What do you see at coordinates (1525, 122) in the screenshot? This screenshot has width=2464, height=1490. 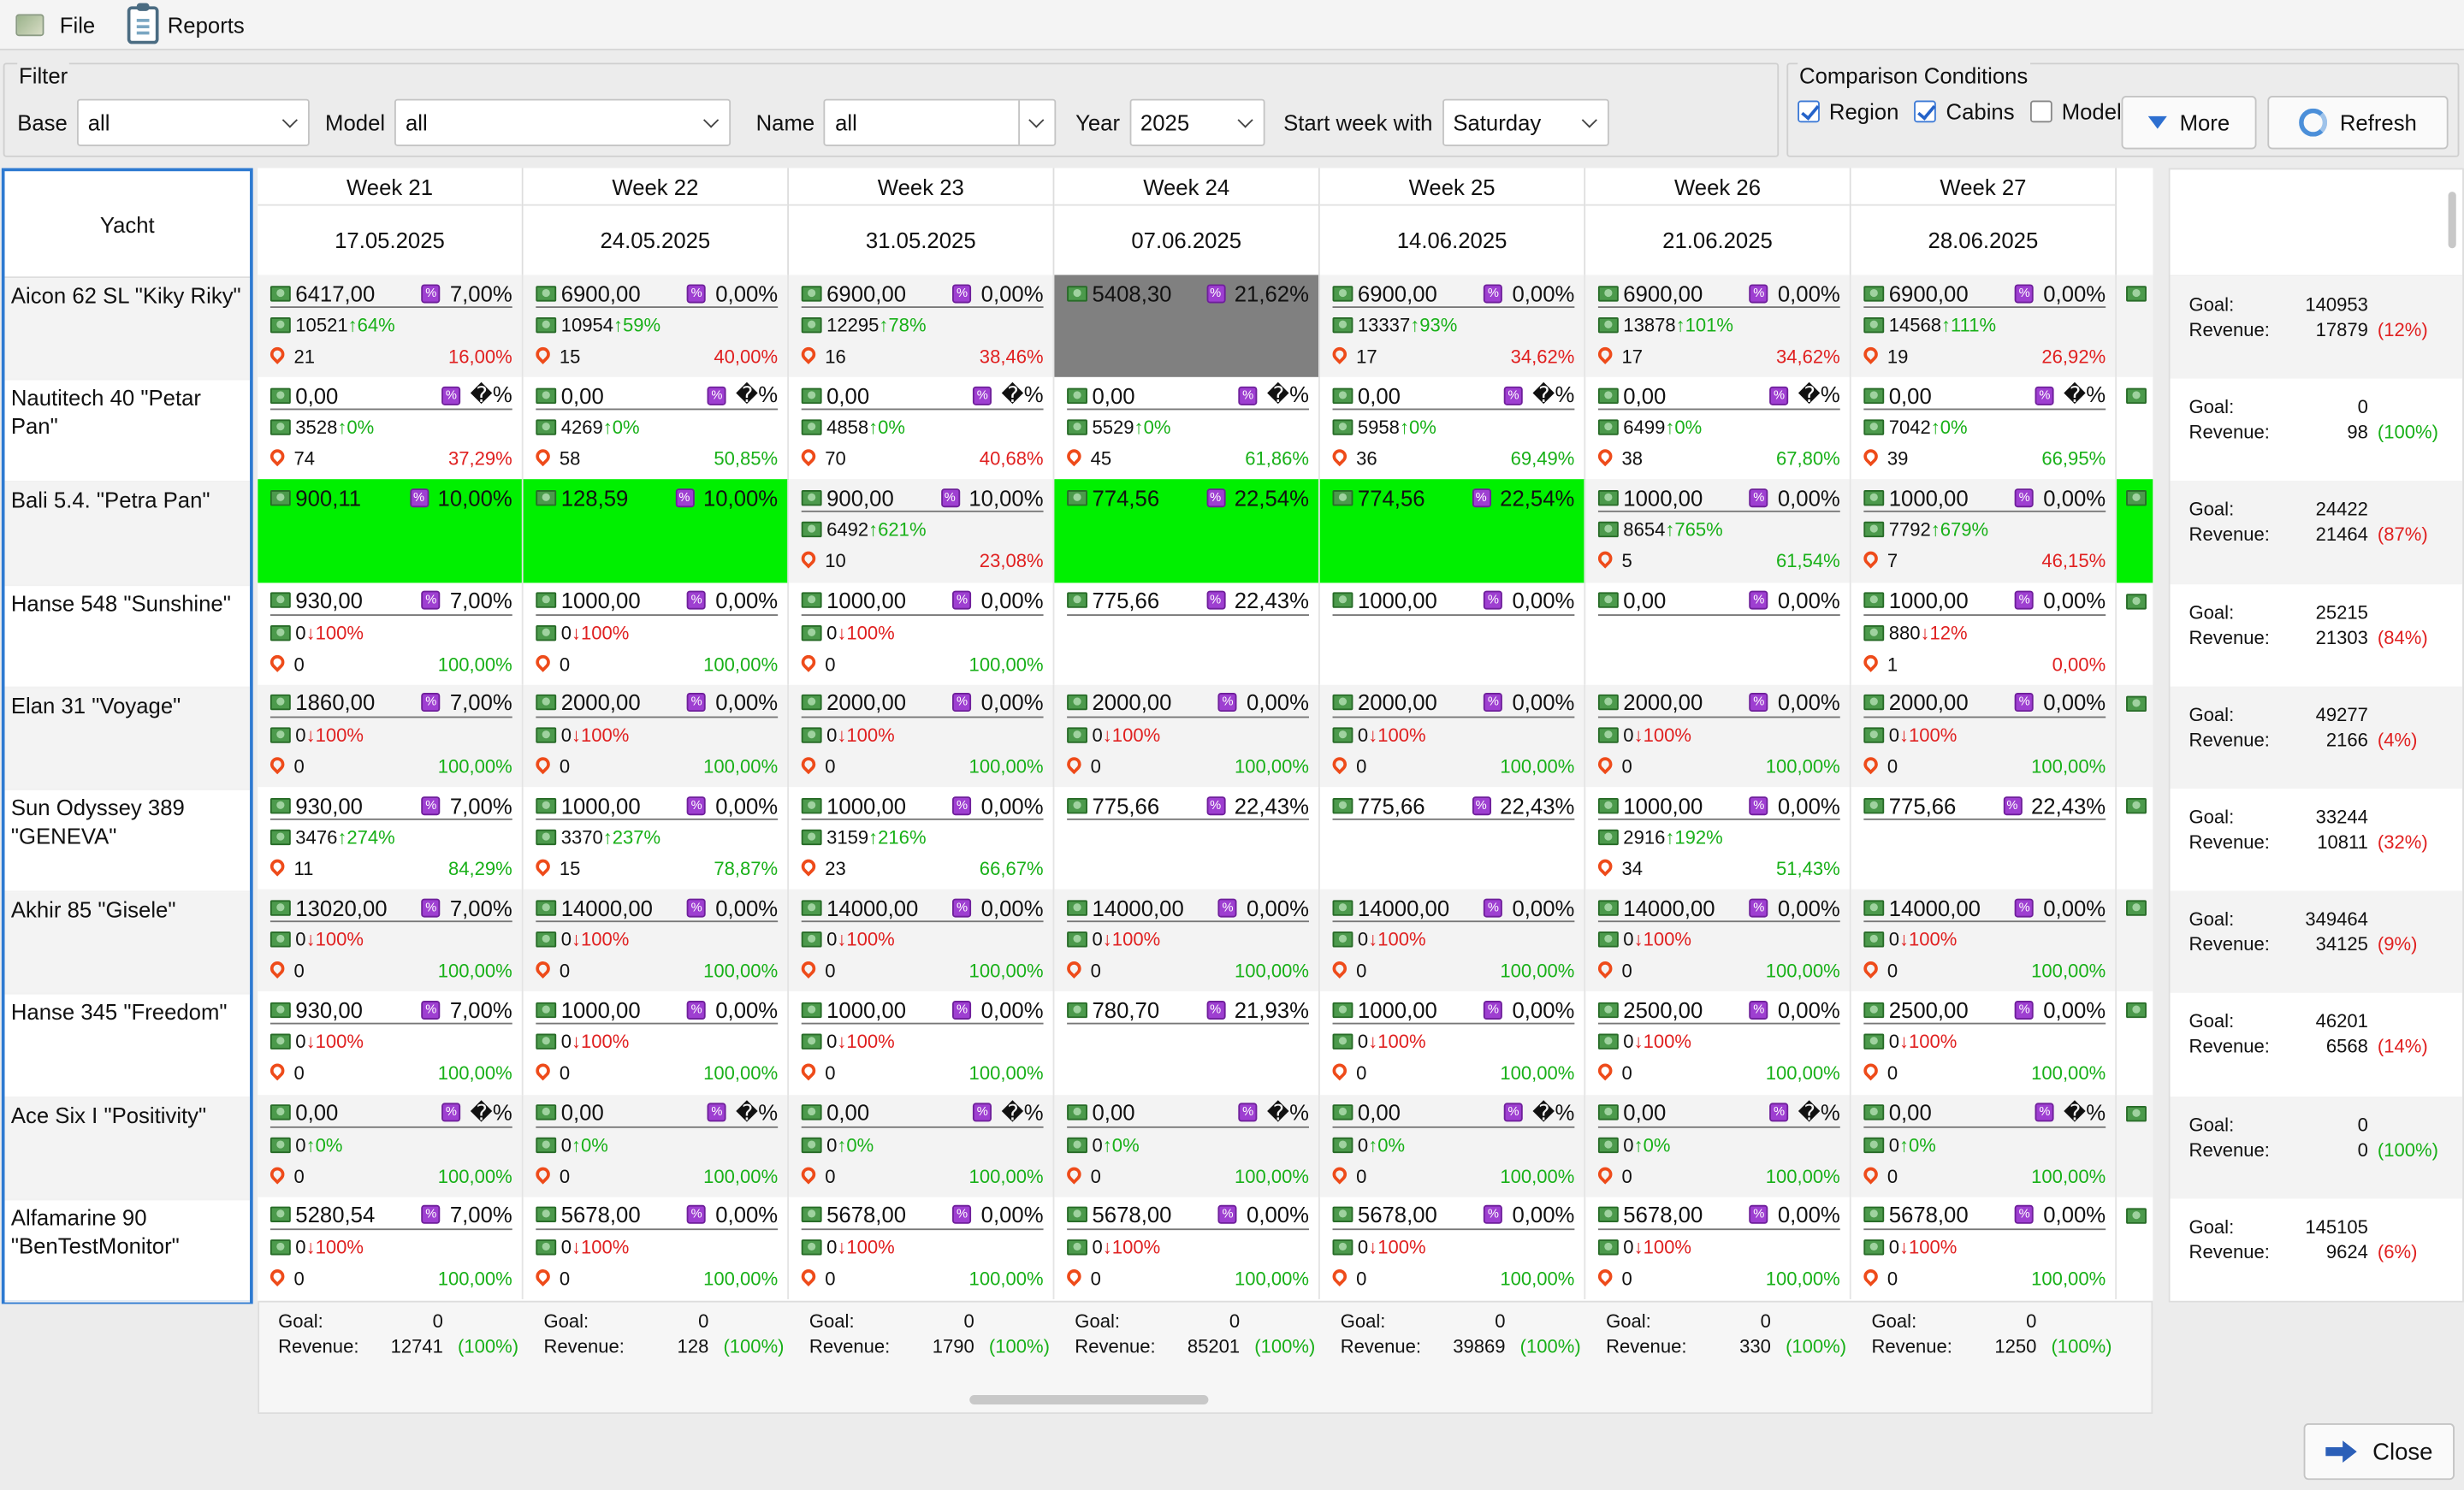 I see `start-week-select: Saturday` at bounding box center [1525, 122].